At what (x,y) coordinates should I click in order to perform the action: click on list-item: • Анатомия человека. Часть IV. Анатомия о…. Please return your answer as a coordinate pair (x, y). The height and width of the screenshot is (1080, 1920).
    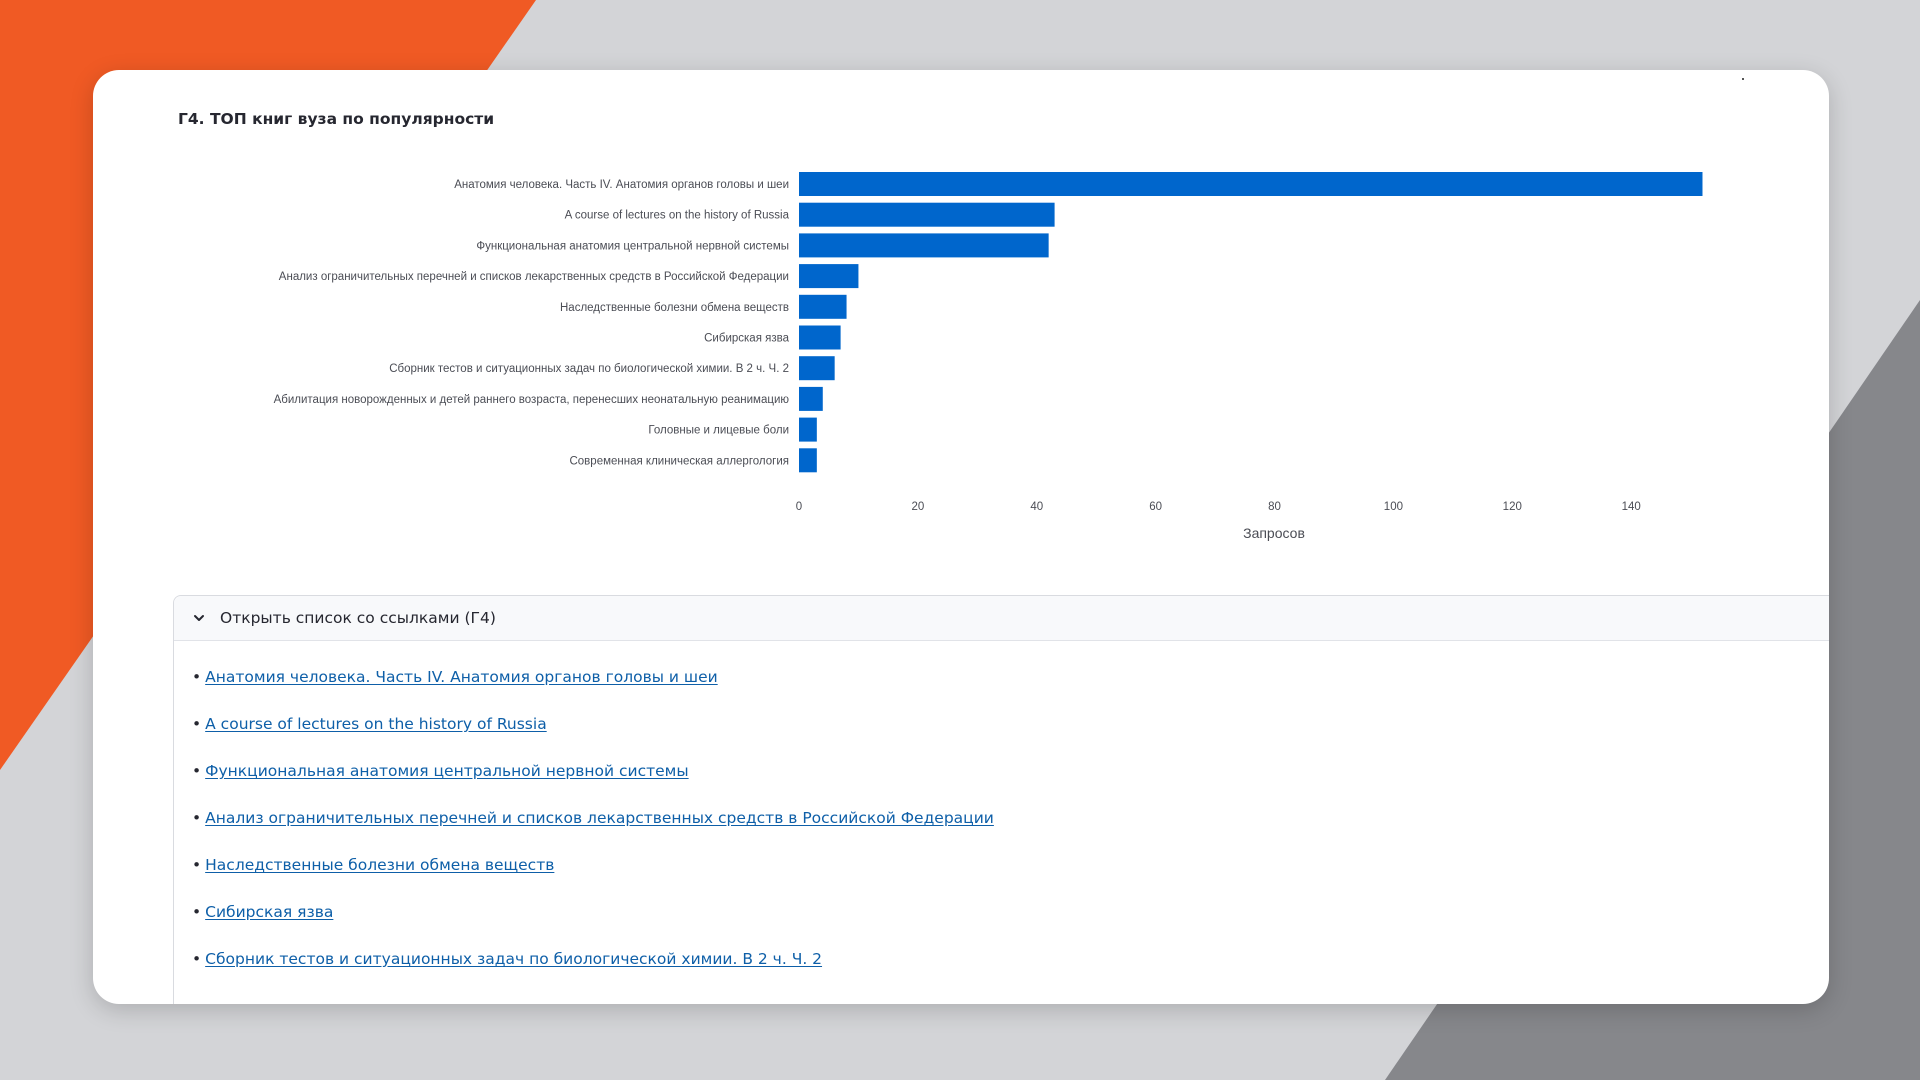
    Looking at the image, I should click on (455, 677).